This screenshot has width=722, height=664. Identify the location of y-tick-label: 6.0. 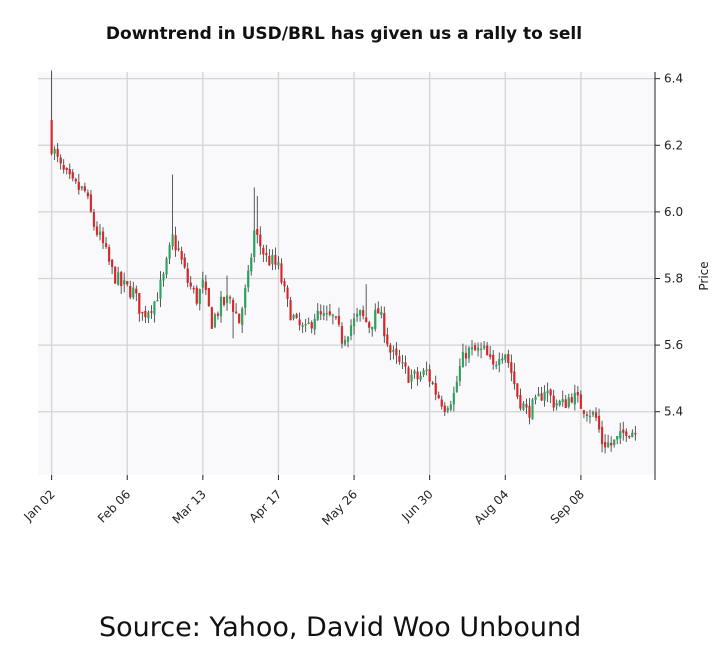
(673, 212).